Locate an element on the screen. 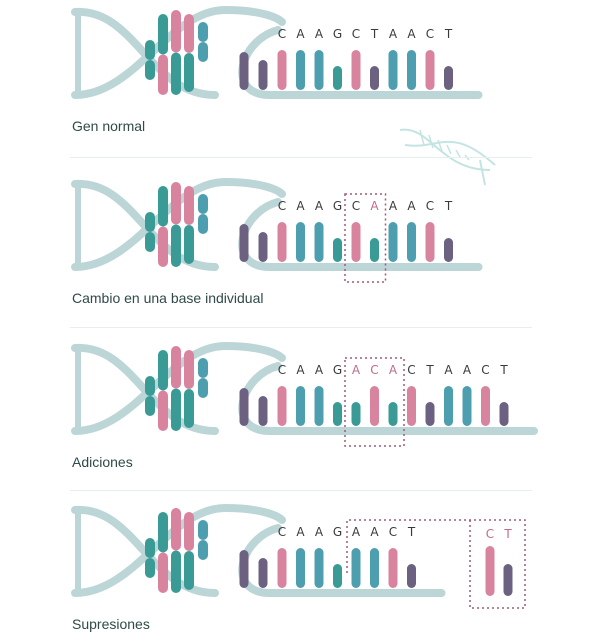  deleted-letter: C is located at coordinates (490, 534).